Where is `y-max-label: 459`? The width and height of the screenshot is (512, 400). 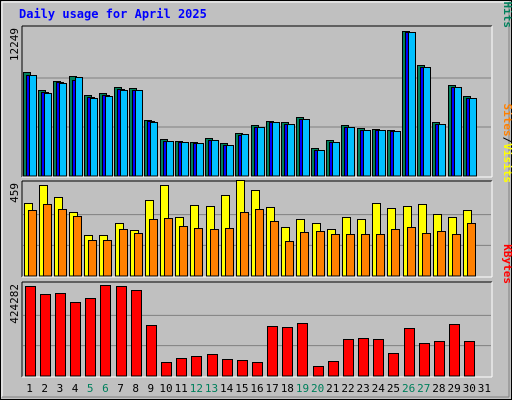
y-max-label: 459 is located at coordinates (14, 193).